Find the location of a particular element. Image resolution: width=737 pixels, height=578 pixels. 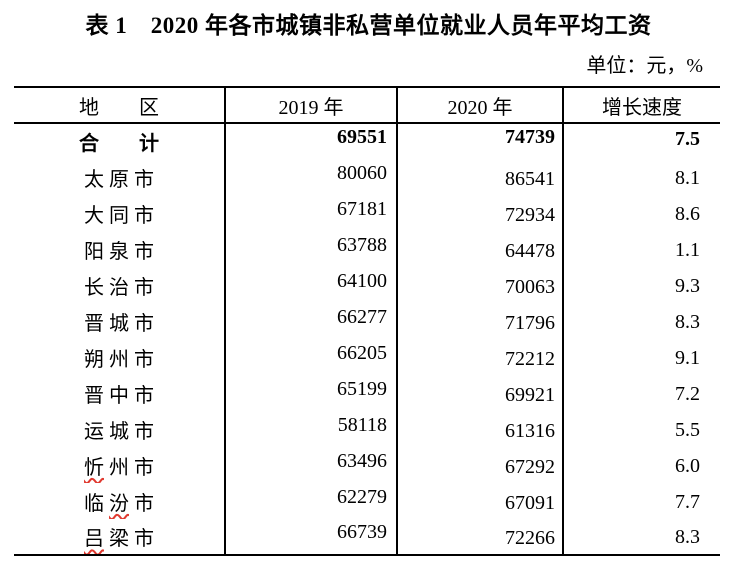

spellcheck-mark: 吕 is located at coordinates (94, 539).